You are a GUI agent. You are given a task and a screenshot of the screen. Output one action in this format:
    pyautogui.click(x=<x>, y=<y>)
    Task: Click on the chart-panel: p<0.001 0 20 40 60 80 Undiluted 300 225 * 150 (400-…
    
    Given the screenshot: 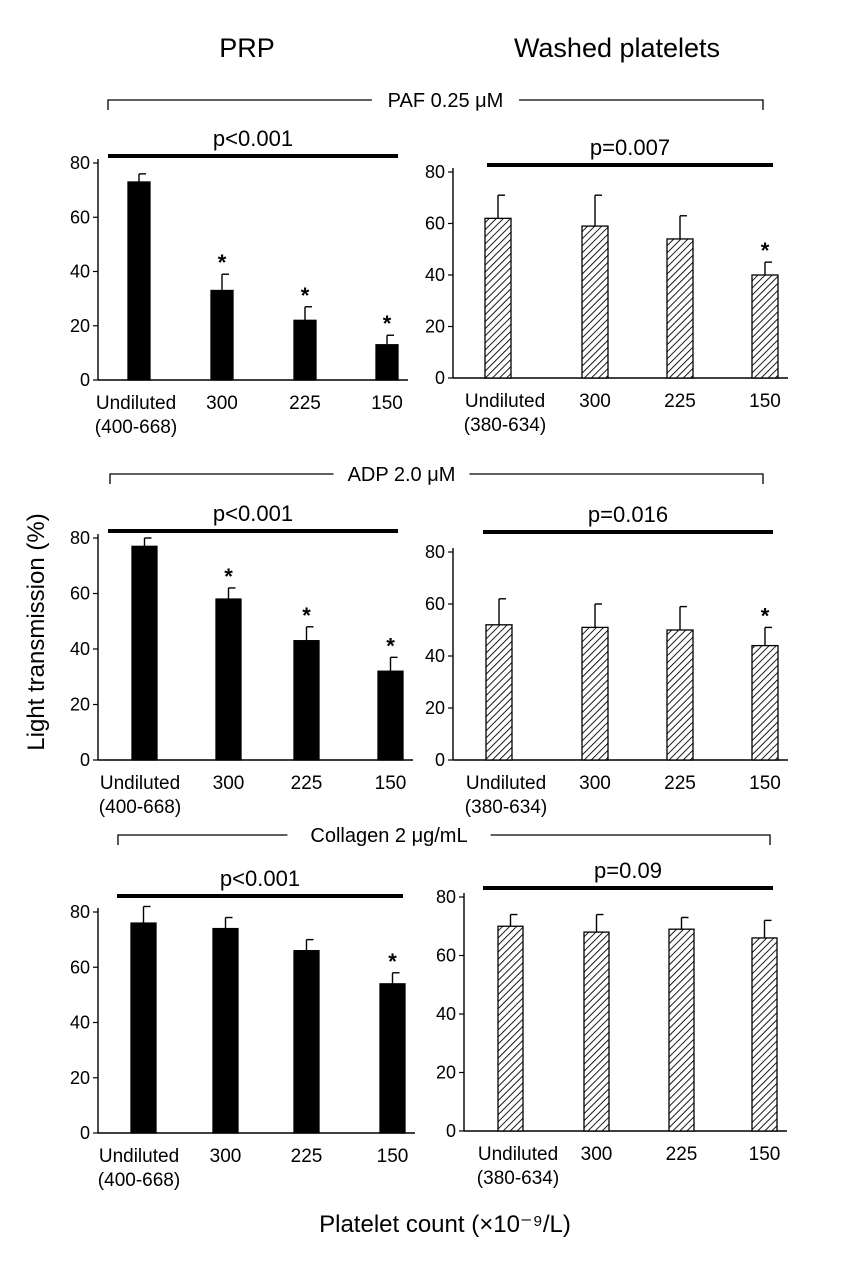 What is the action you would take?
    pyautogui.click(x=242, y=1028)
    